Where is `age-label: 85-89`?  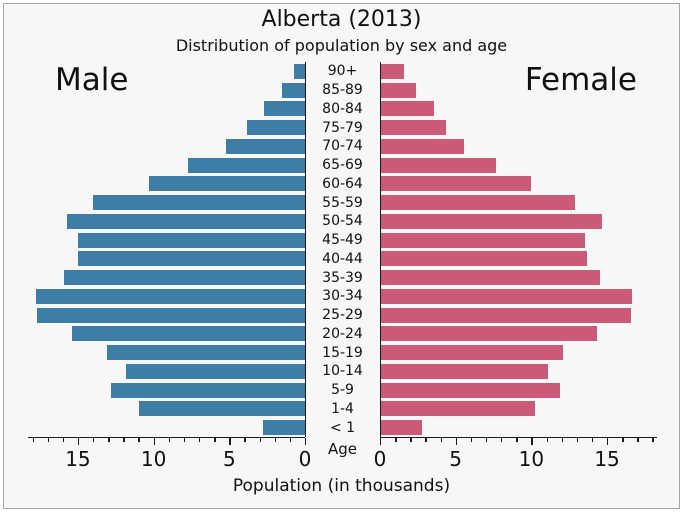 age-label: 85-89 is located at coordinates (342, 90).